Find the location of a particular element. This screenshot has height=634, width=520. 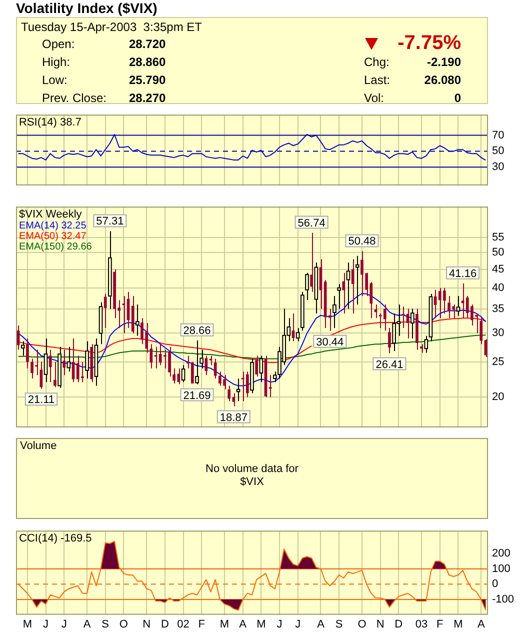

text: 28.860 is located at coordinates (147, 62).